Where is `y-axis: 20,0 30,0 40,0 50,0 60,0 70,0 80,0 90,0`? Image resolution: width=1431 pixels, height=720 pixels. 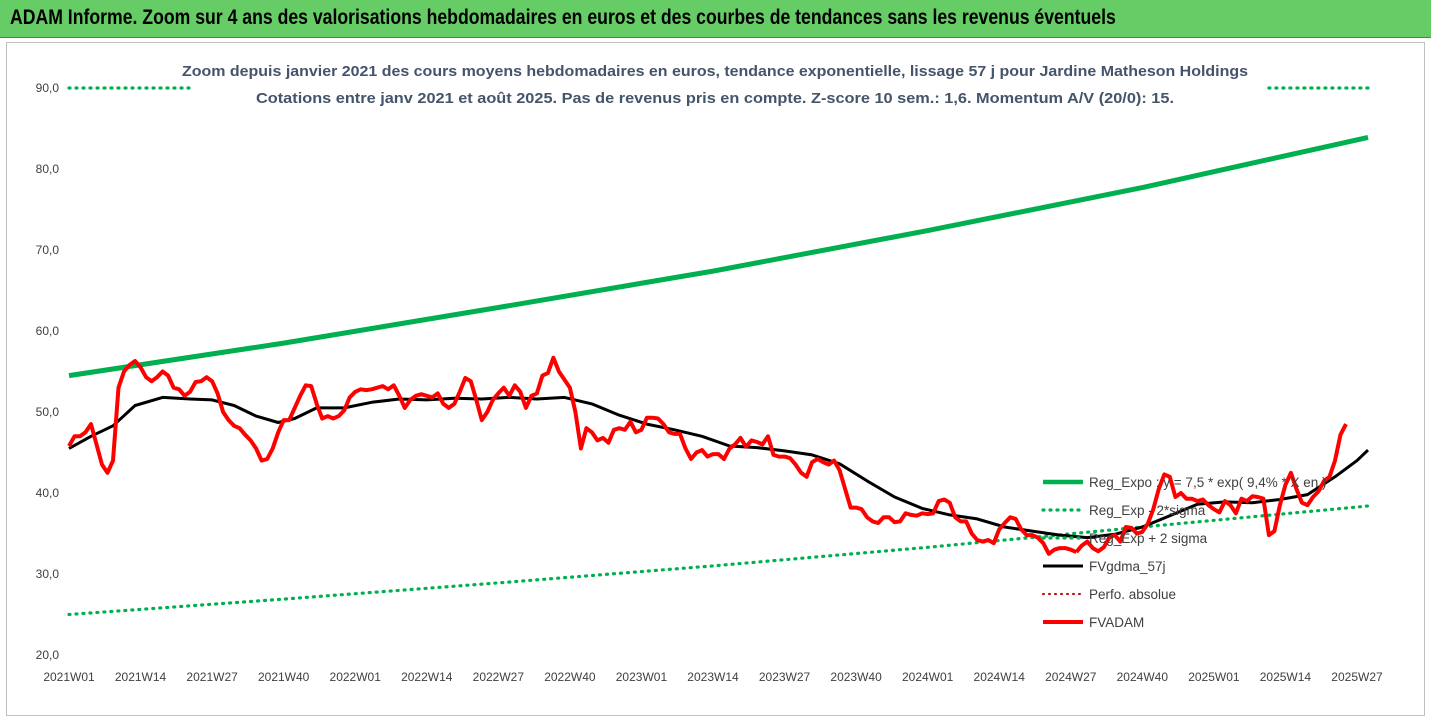 y-axis: 20,0 30,0 40,0 50,0 60,0 70,0 80,0 90,0 is located at coordinates (48, 371).